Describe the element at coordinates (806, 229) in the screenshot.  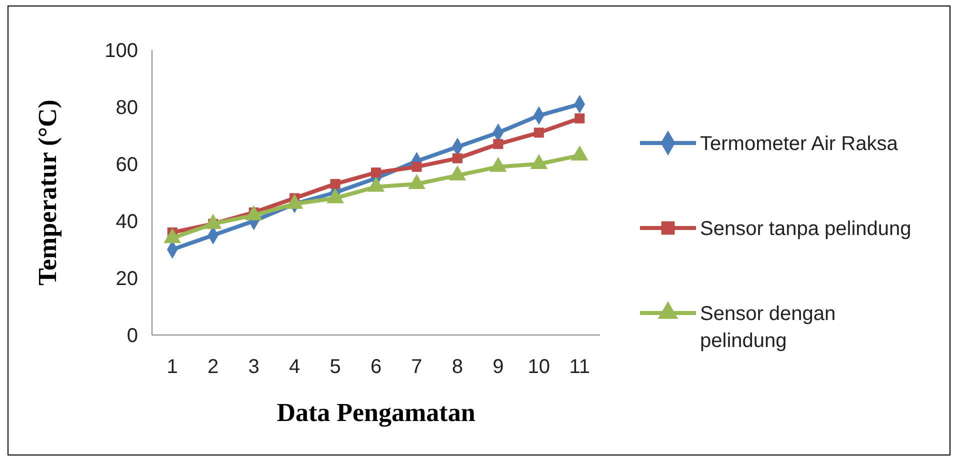
I see `legend-label: Sensor tanpa pelindung` at that location.